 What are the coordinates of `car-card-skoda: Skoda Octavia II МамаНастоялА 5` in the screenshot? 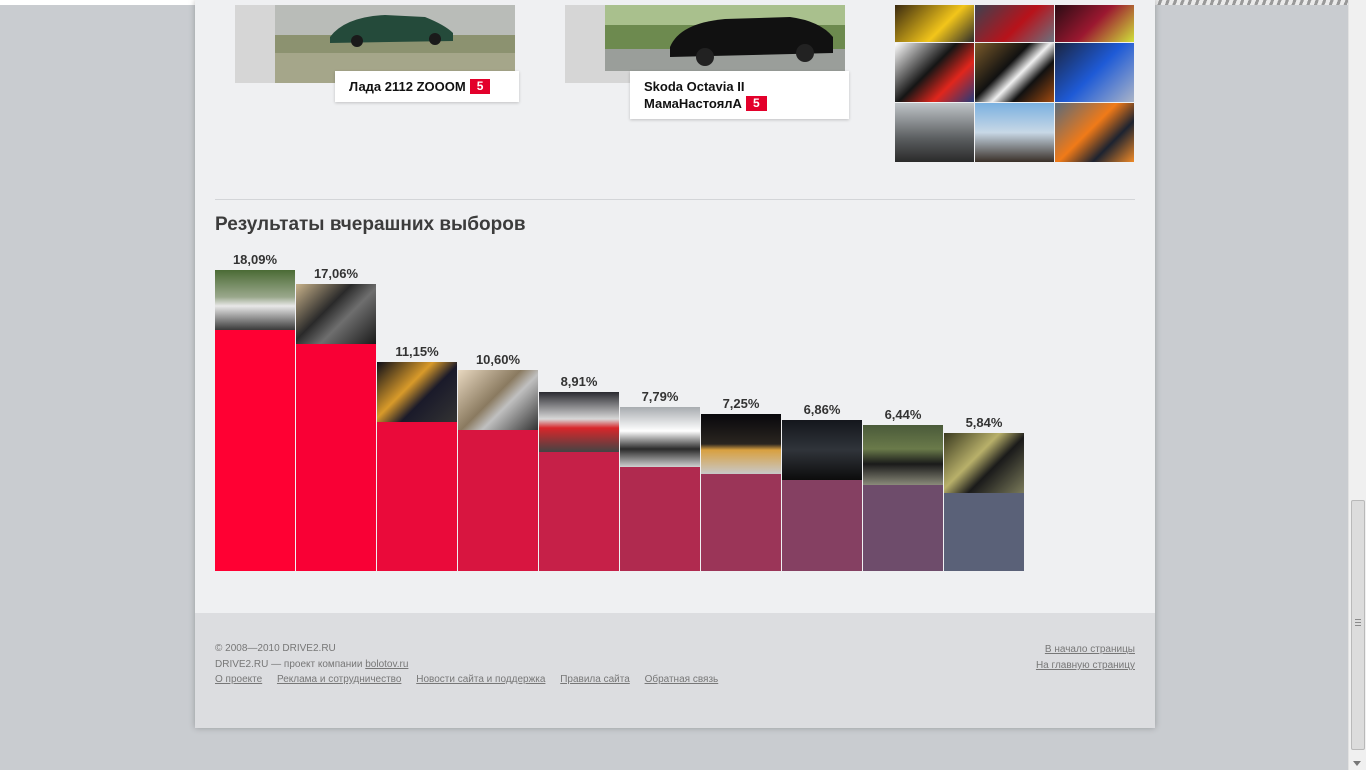 It's located at (707, 66).